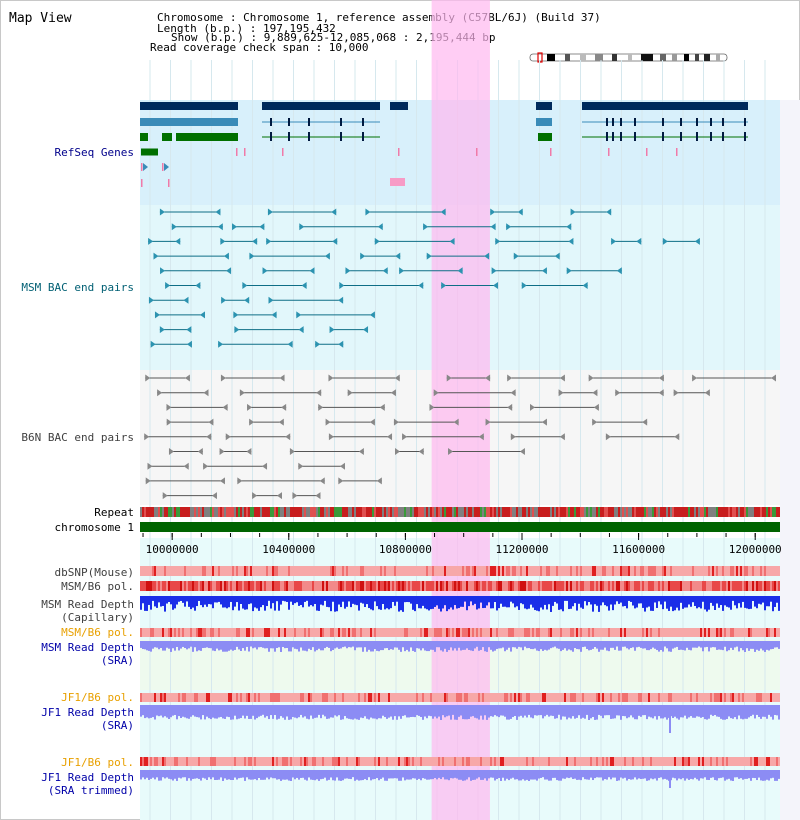 The image size is (800, 820). What do you see at coordinates (77, 437) in the screenshot?
I see `label-b6n-bac: B6N BAC end pairs` at bounding box center [77, 437].